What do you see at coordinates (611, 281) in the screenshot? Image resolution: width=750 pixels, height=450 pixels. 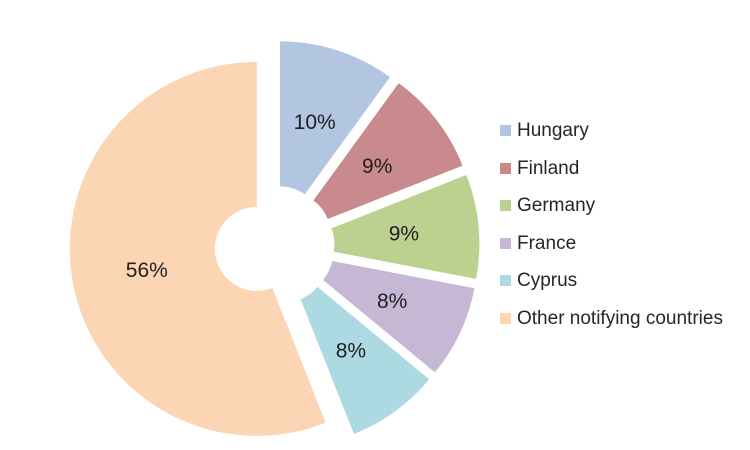 I see `legend-item-cyprus: Cyprus` at bounding box center [611, 281].